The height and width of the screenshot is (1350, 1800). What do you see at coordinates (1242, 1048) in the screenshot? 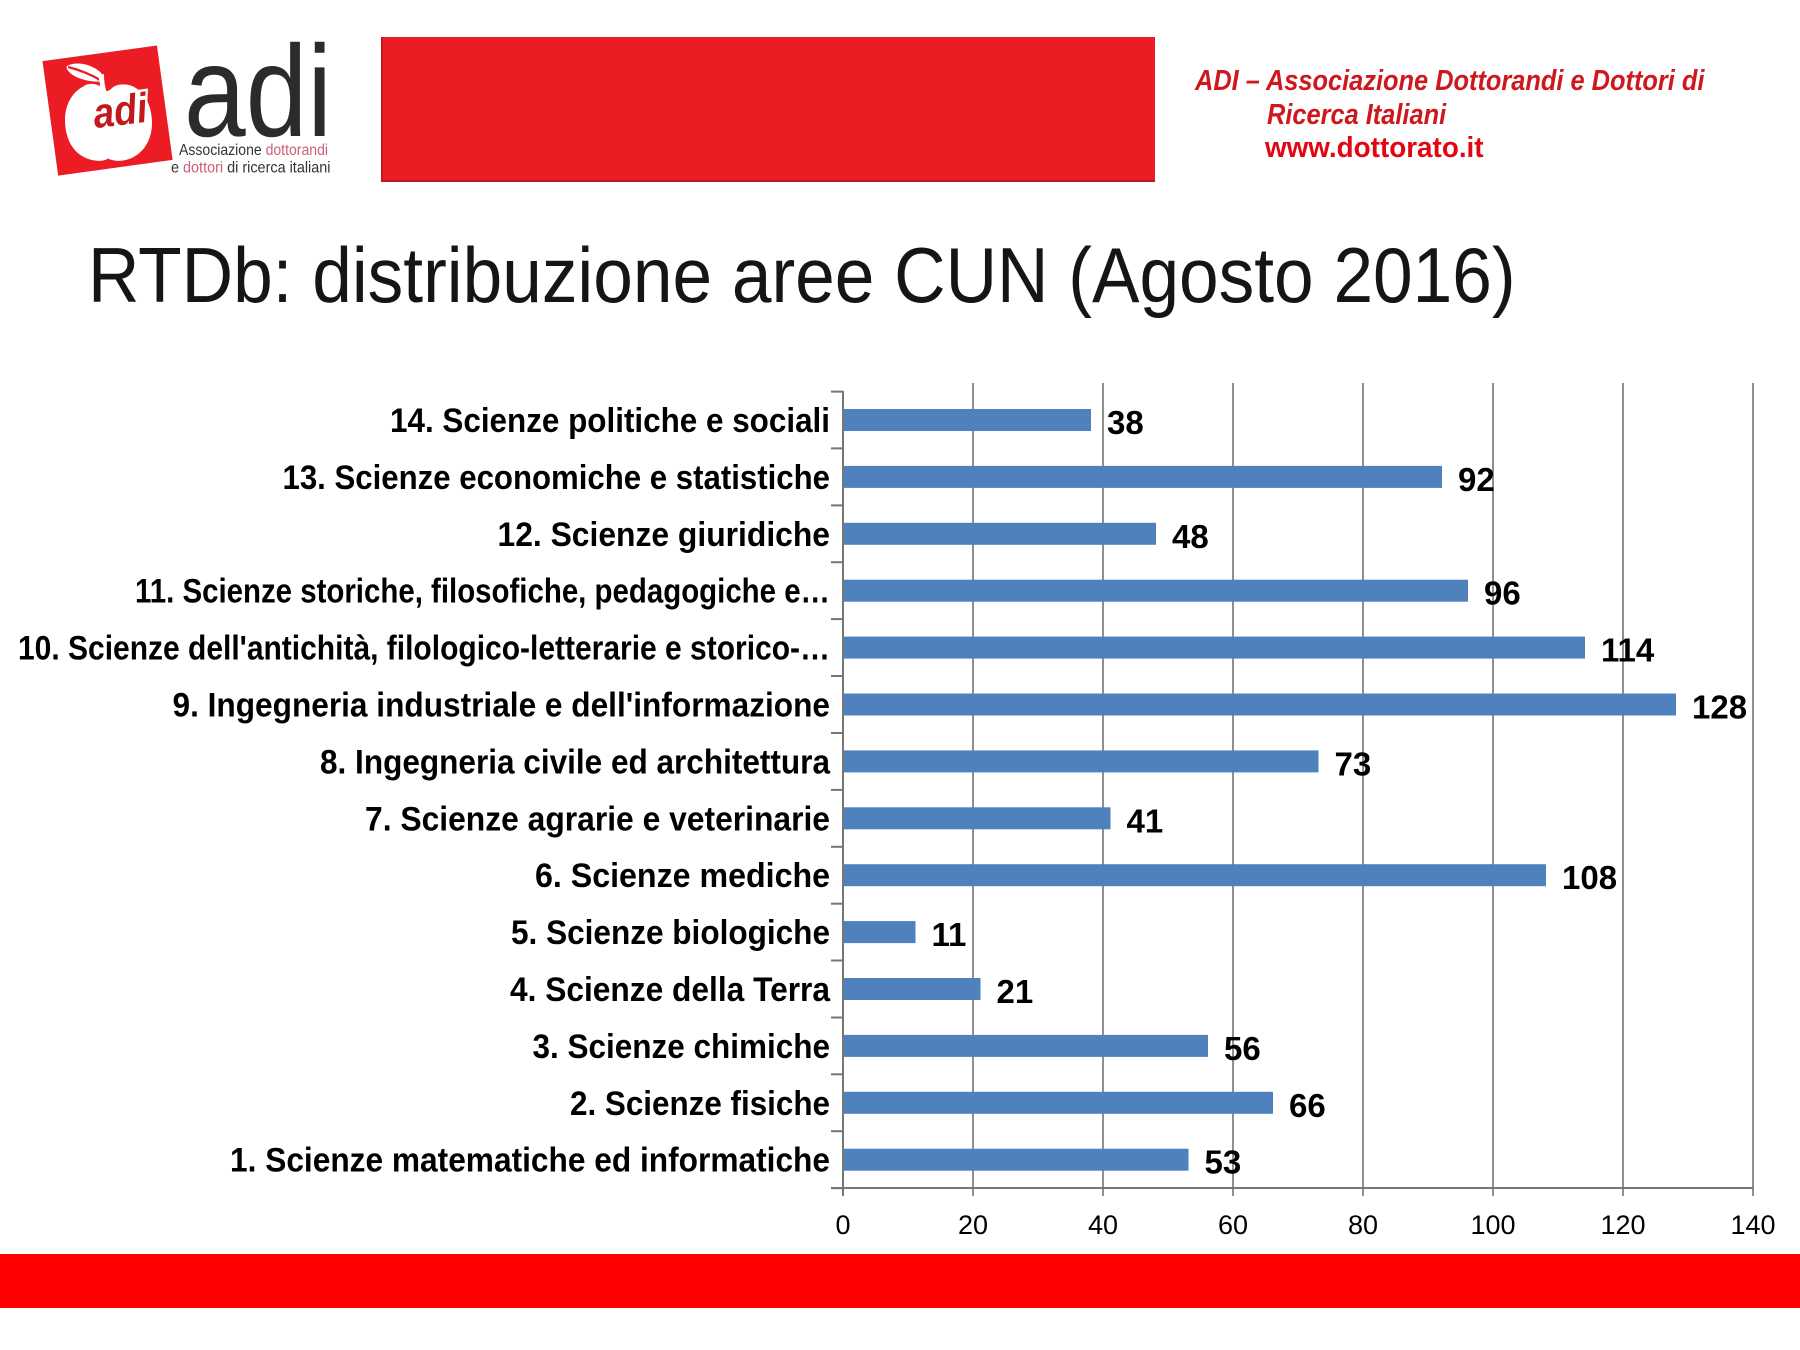
I see `svg-text: 56` at bounding box center [1242, 1048].